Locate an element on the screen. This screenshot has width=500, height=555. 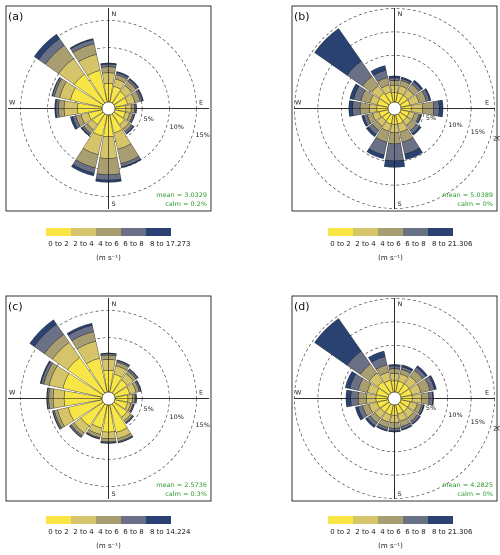
mean-speed: mean = 3.0329 is located at coordinates (181, 195).